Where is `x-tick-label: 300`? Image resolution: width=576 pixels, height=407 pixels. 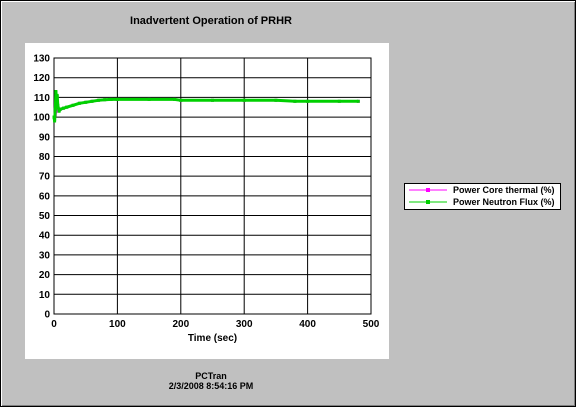 x-tick-label: 300 is located at coordinates (244, 324).